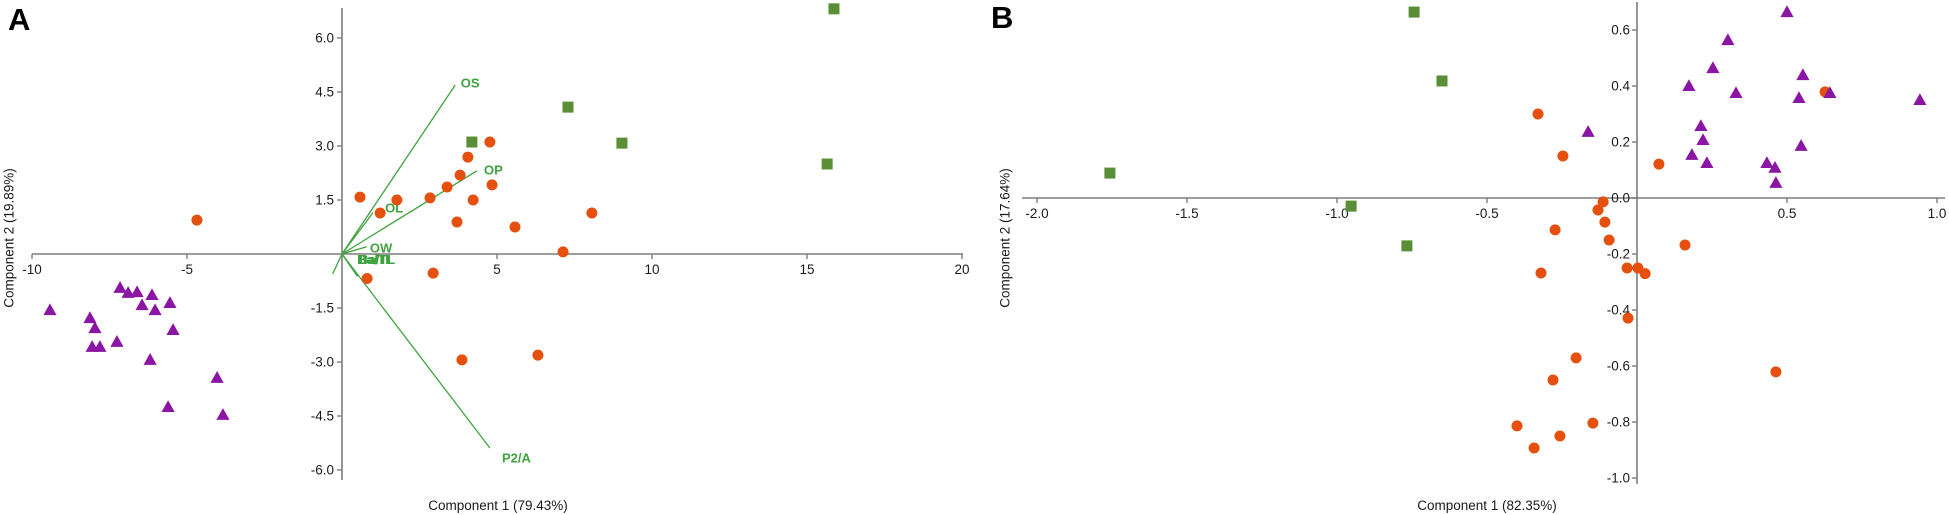 The image size is (1949, 515). Describe the element at coordinates (1618, 366) in the screenshot. I see `y-tick-label: -0.6` at that location.